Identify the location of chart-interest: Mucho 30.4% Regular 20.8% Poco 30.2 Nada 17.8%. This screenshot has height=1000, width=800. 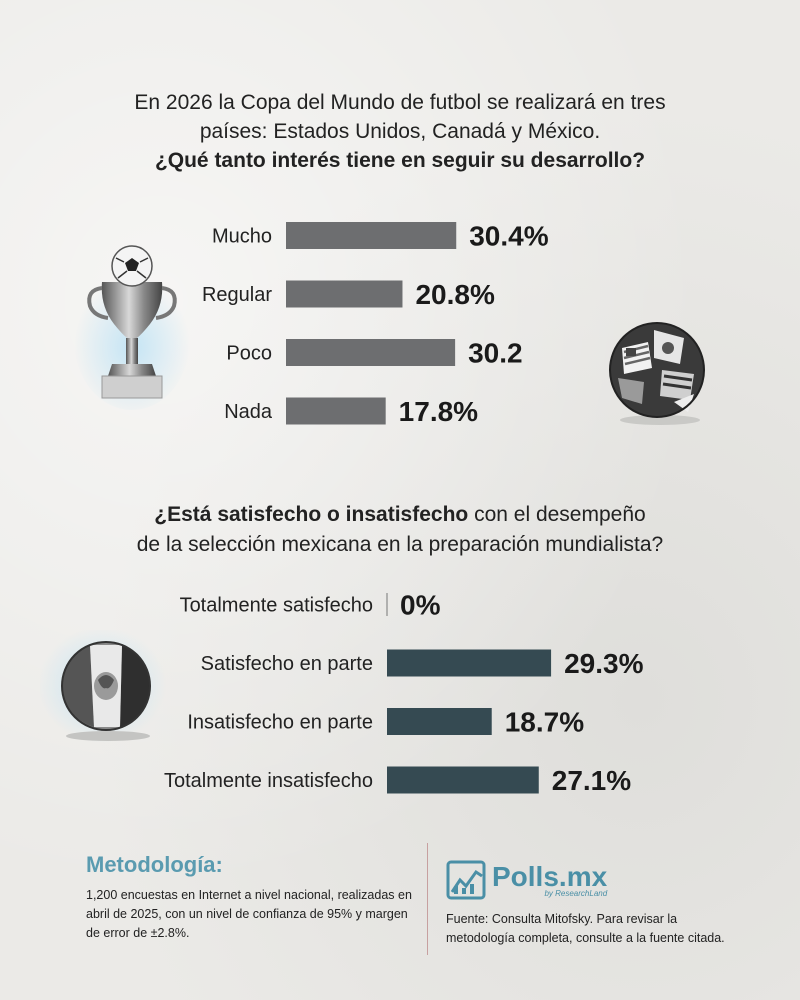
(375, 324).